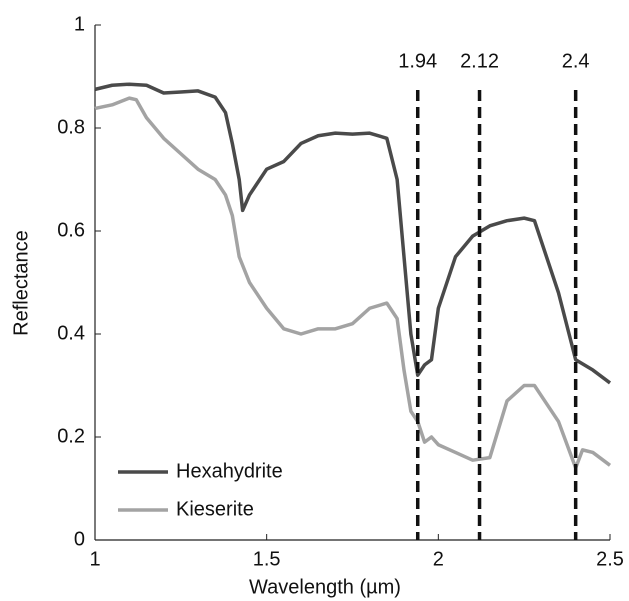 This screenshot has width=629, height=601. Describe the element at coordinates (71, 127) in the screenshot. I see `y-tick-label: 0.8` at that location.